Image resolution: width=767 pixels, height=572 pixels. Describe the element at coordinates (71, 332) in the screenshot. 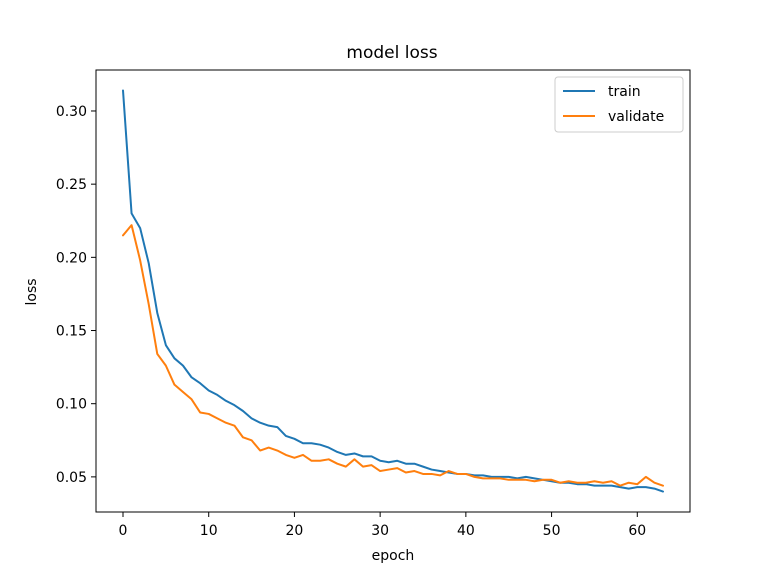

I see `y-tick-label: 0.15` at that location.